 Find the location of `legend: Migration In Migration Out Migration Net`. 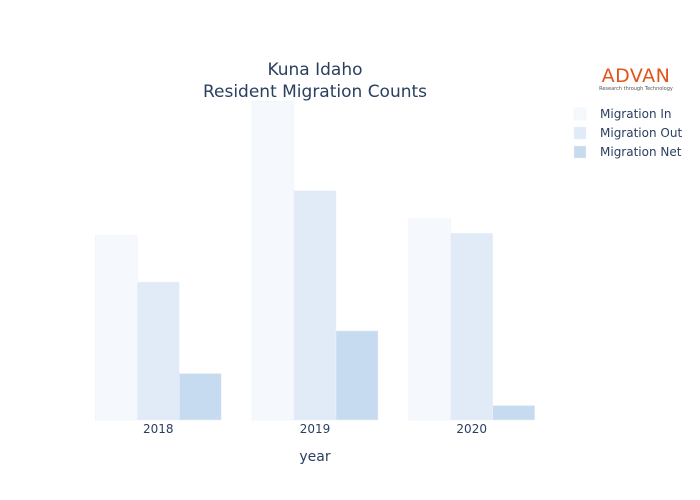

legend: Migration In Migration Out Migration Net is located at coordinates (627, 133).